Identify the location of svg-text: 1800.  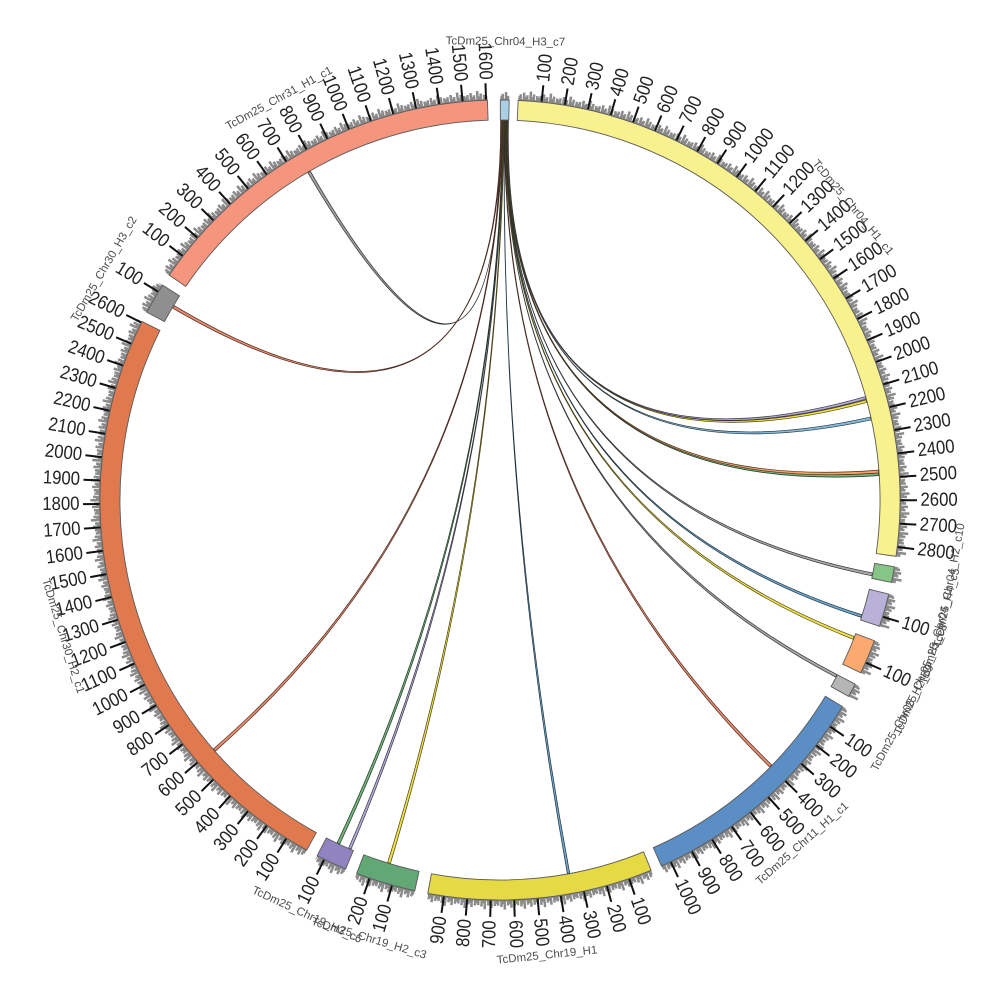
(60, 504).